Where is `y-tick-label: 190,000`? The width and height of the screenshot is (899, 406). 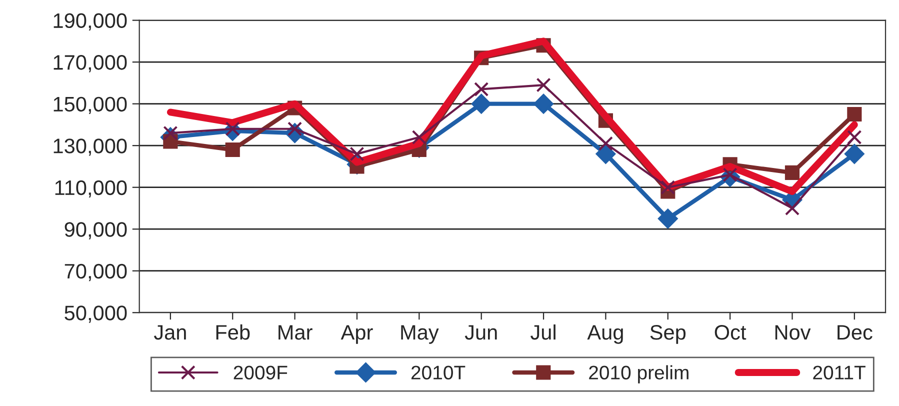
y-tick-label: 190,000 is located at coordinates (90, 22).